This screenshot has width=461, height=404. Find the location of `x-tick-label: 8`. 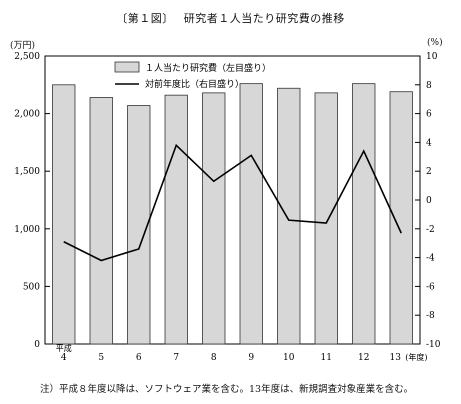

x-tick-label: 8 is located at coordinates (214, 358).